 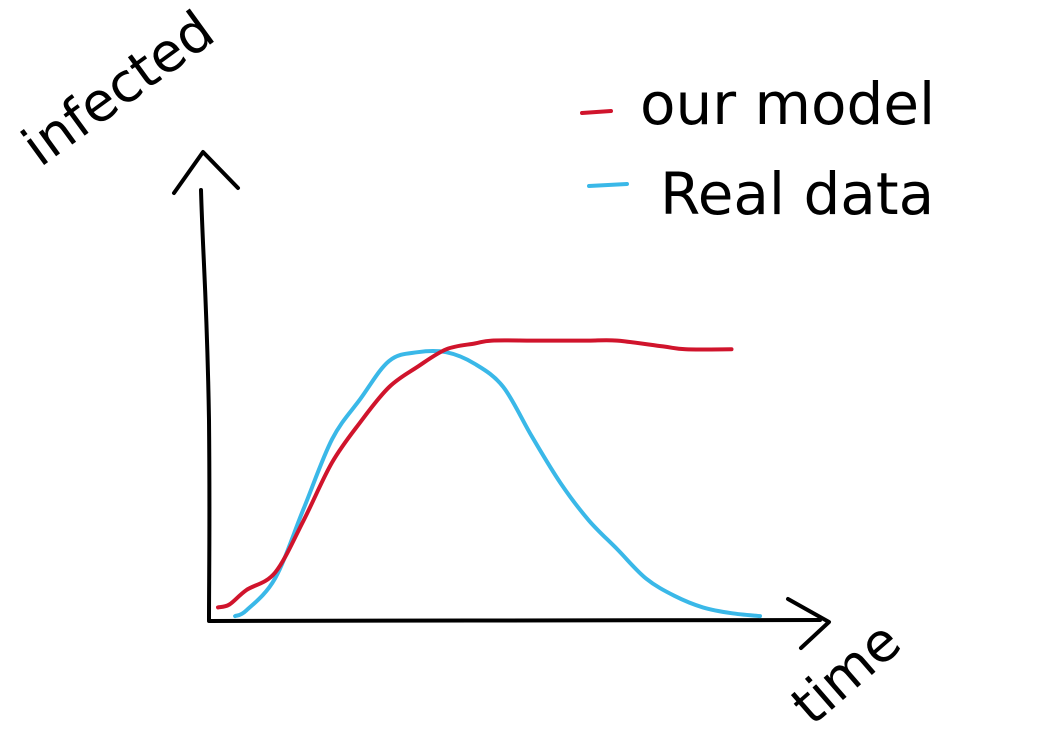 What do you see at coordinates (808, 623) in the screenshot?
I see `x-axis-arrowhead` at bounding box center [808, 623].